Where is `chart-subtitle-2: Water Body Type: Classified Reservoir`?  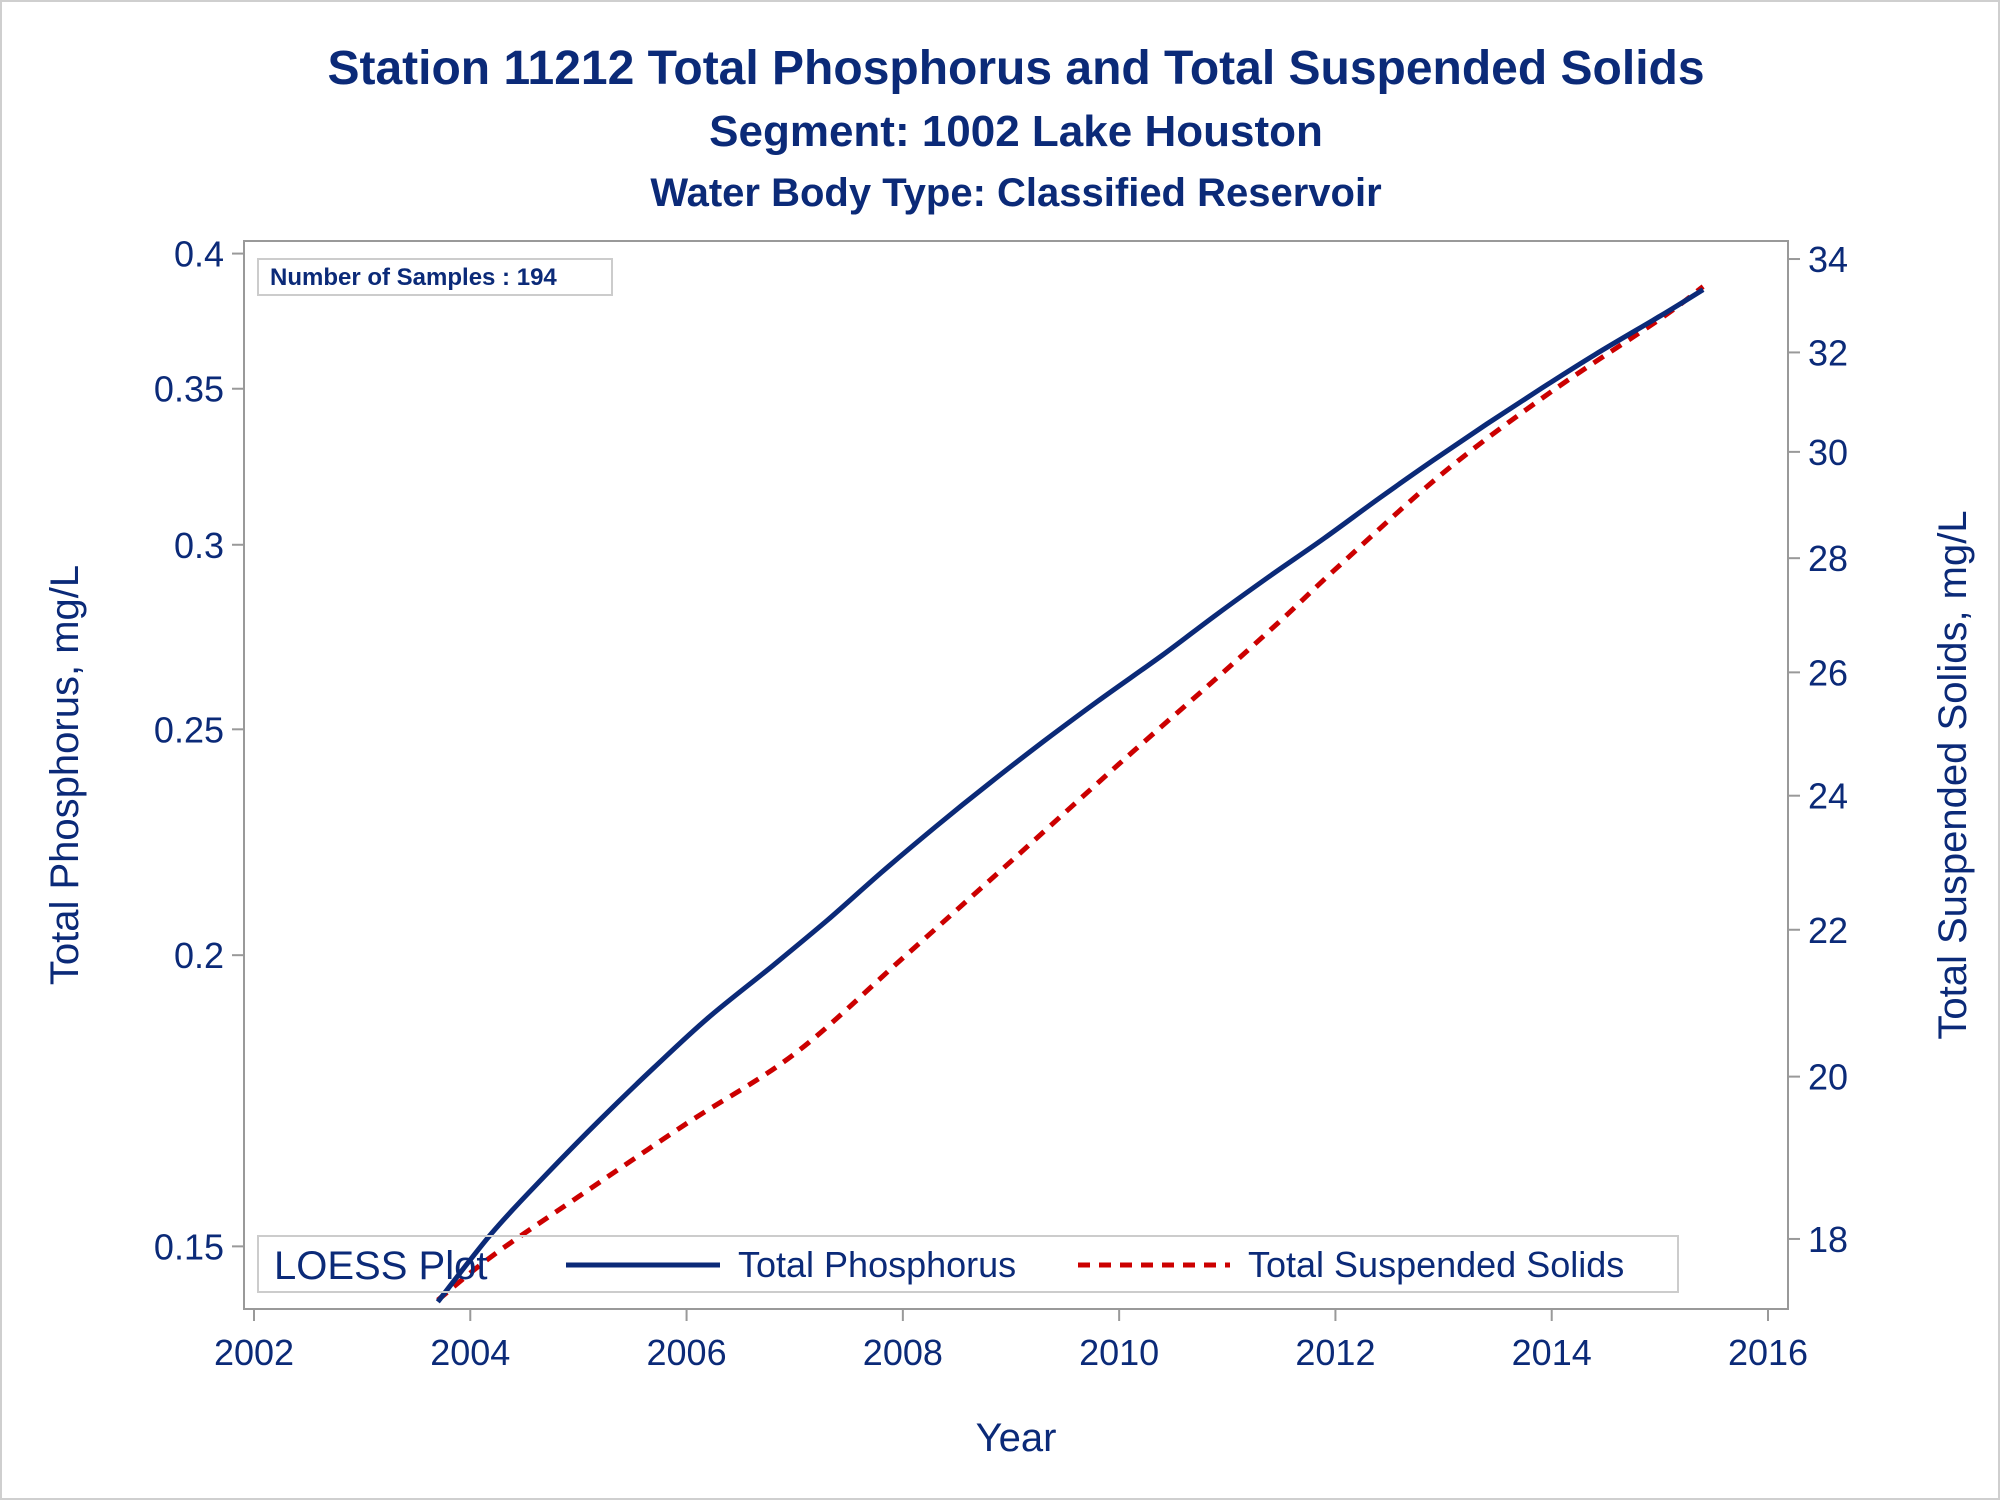
chart-subtitle-2: Water Body Type: Classified Reservoir is located at coordinates (1015, 193).